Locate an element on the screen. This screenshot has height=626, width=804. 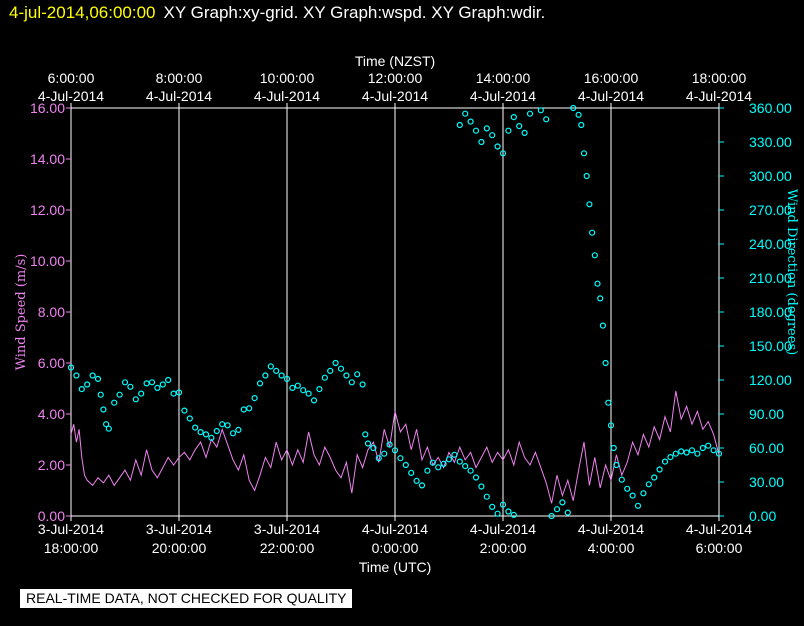
x-tick-label-top-time: 8:00:00 is located at coordinates (179, 78).